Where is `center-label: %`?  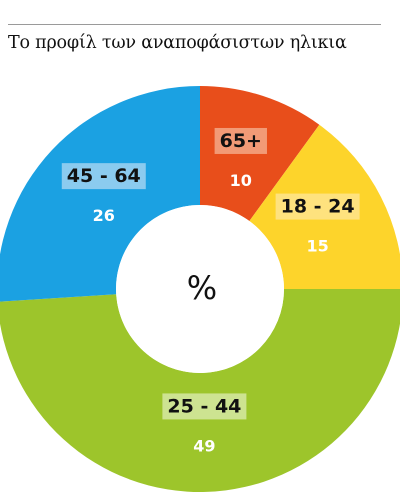
center-label: % is located at coordinates (202, 288).